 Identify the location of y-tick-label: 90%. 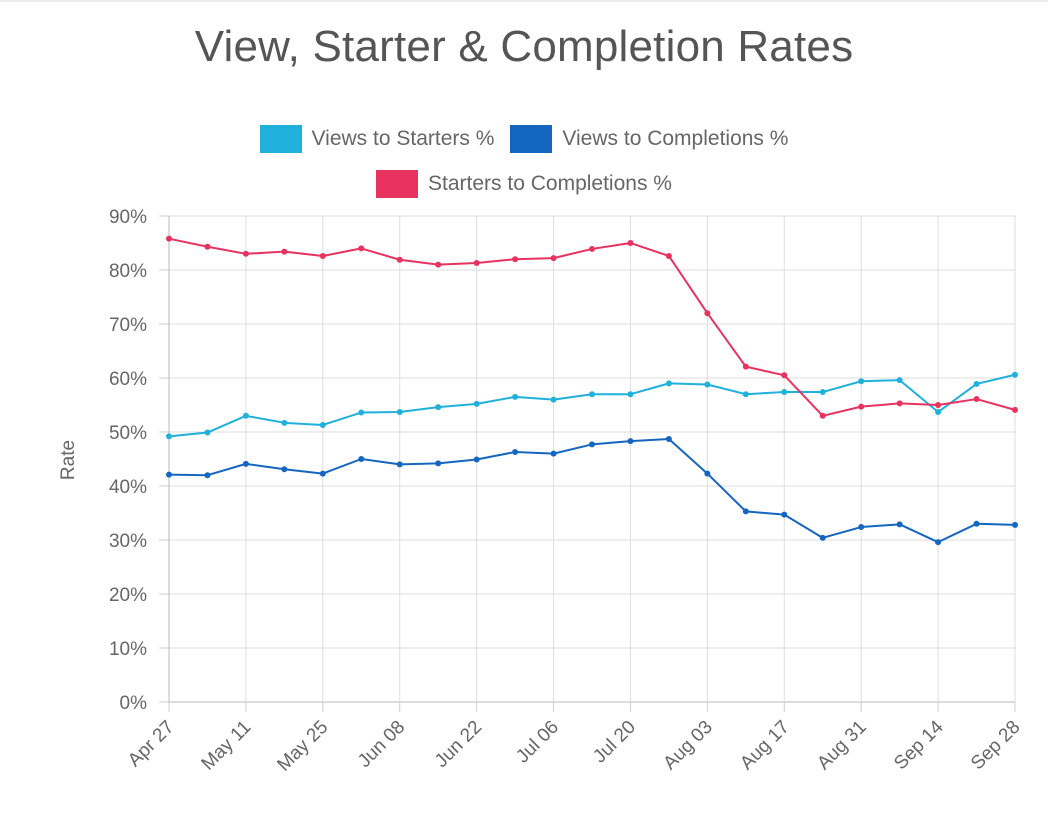
(128, 217).